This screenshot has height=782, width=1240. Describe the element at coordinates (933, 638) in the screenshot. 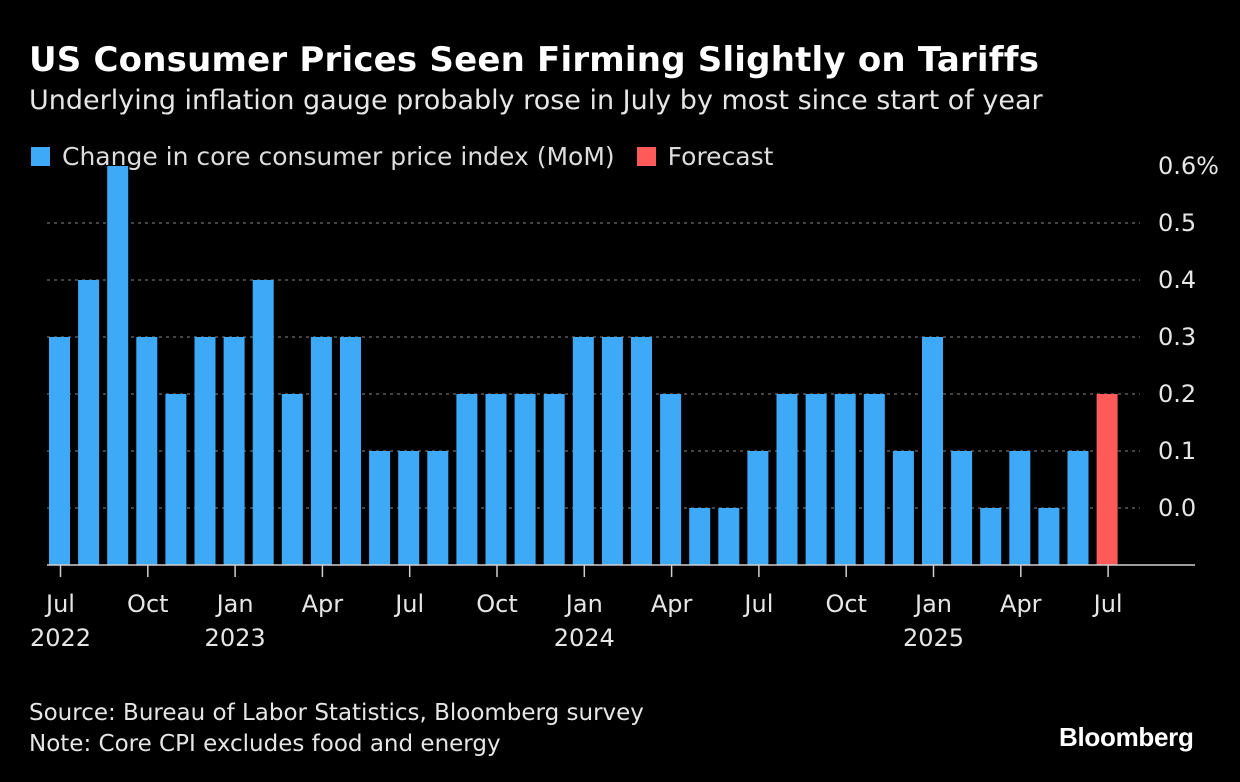

I see `x-tick-year-label: 2025` at that location.